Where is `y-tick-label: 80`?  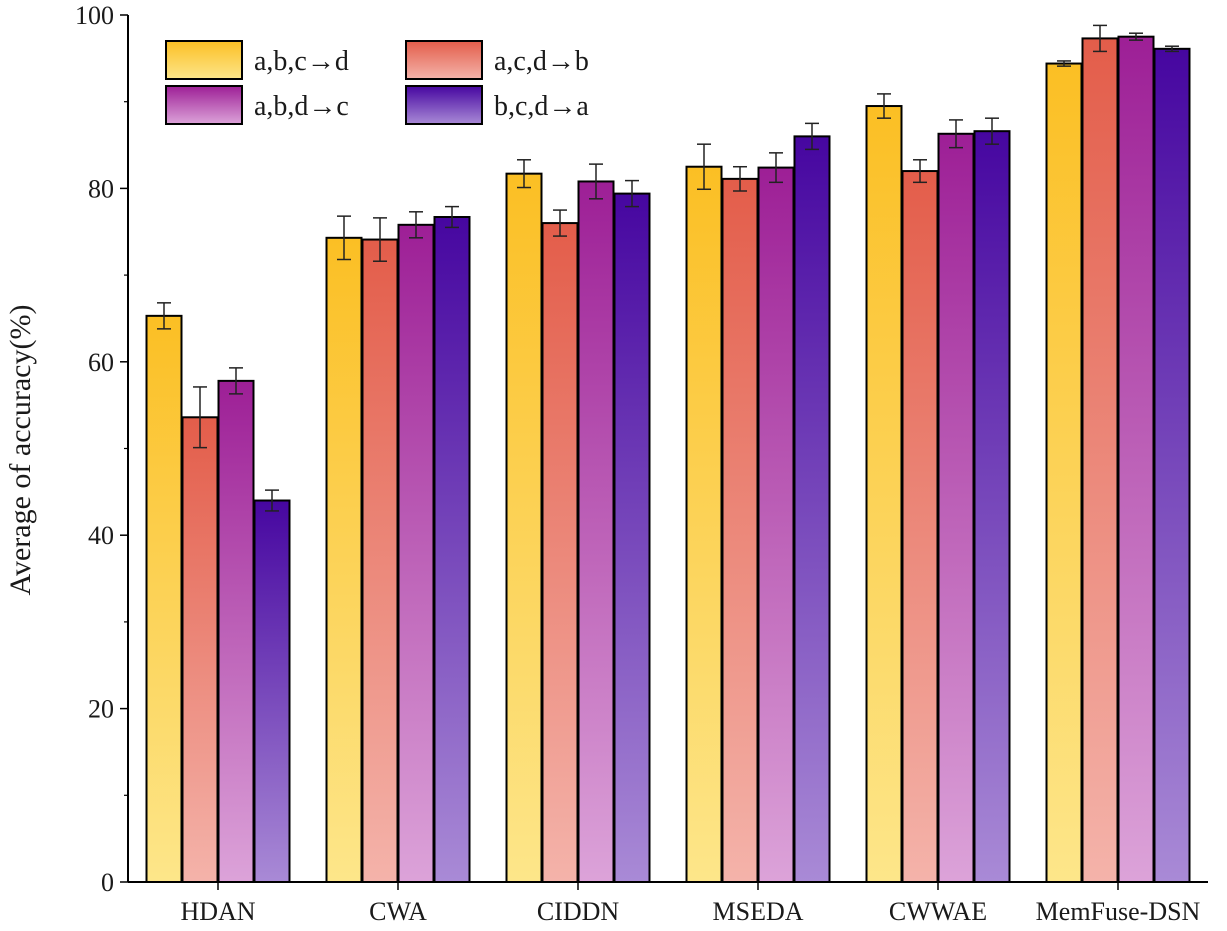
y-tick-label: 80 is located at coordinates (101, 188).